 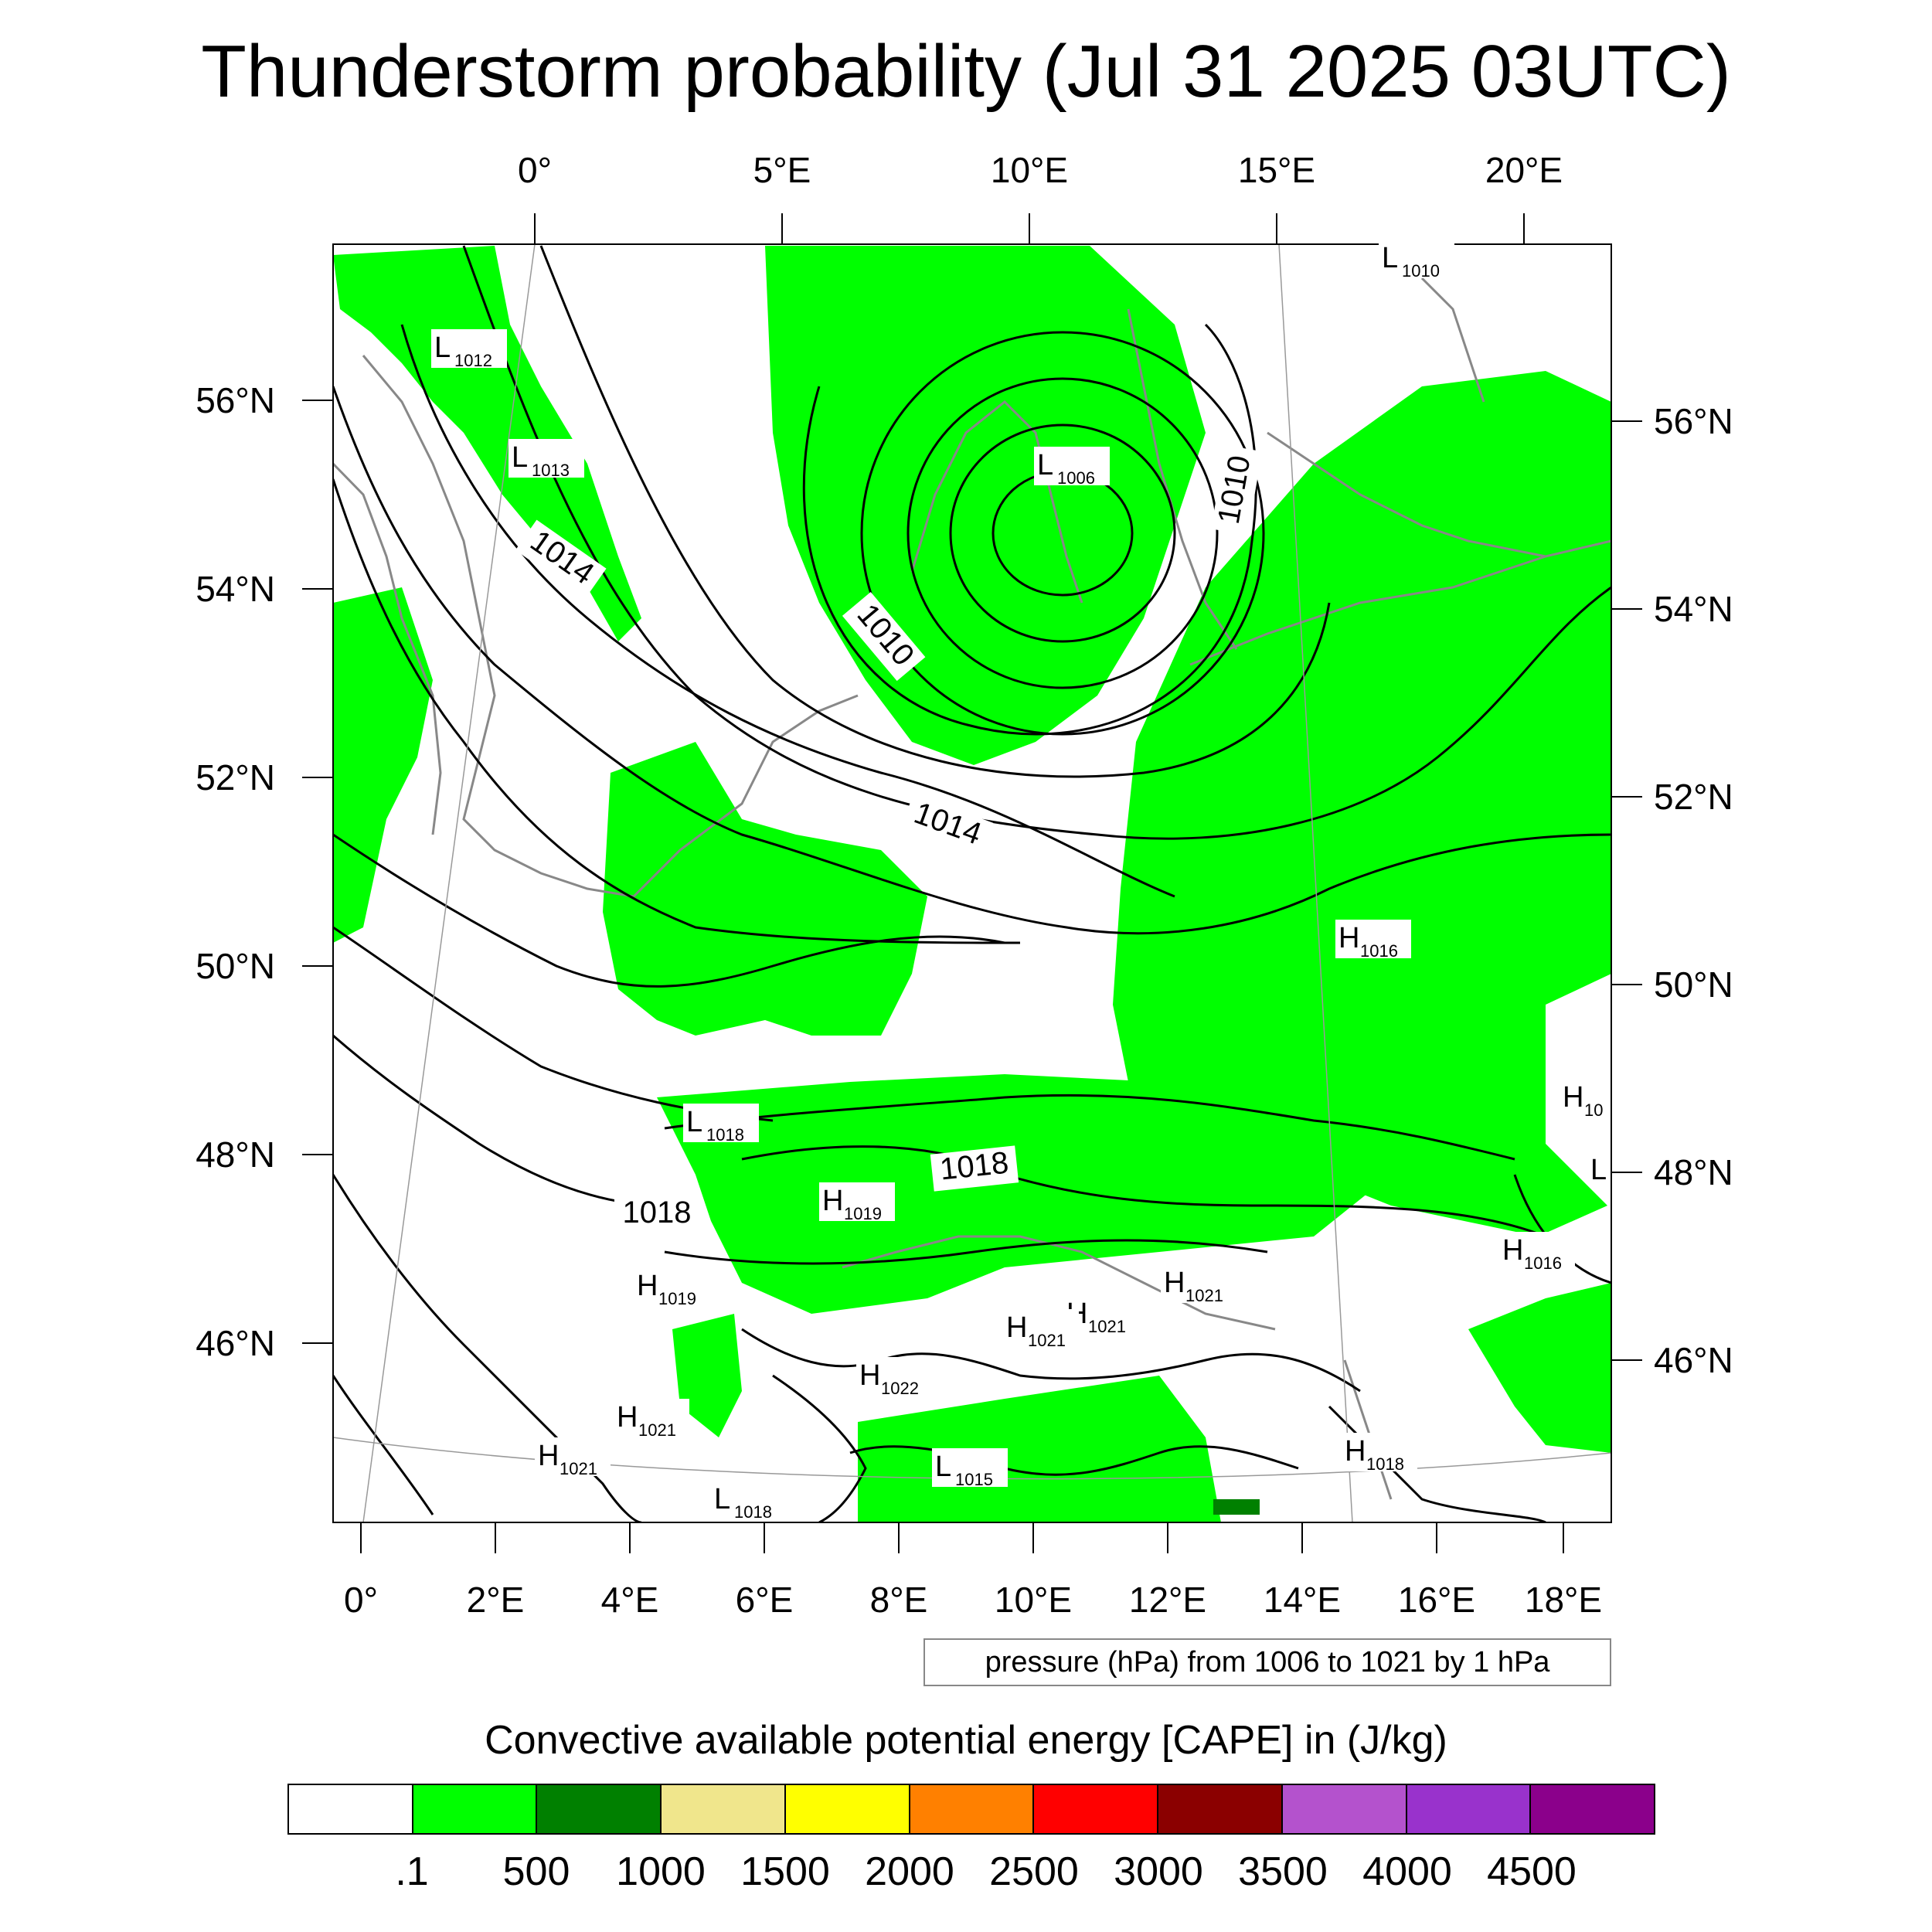 What do you see at coordinates (236, 966) in the screenshot?
I see `left-axis-label: 50°N` at bounding box center [236, 966].